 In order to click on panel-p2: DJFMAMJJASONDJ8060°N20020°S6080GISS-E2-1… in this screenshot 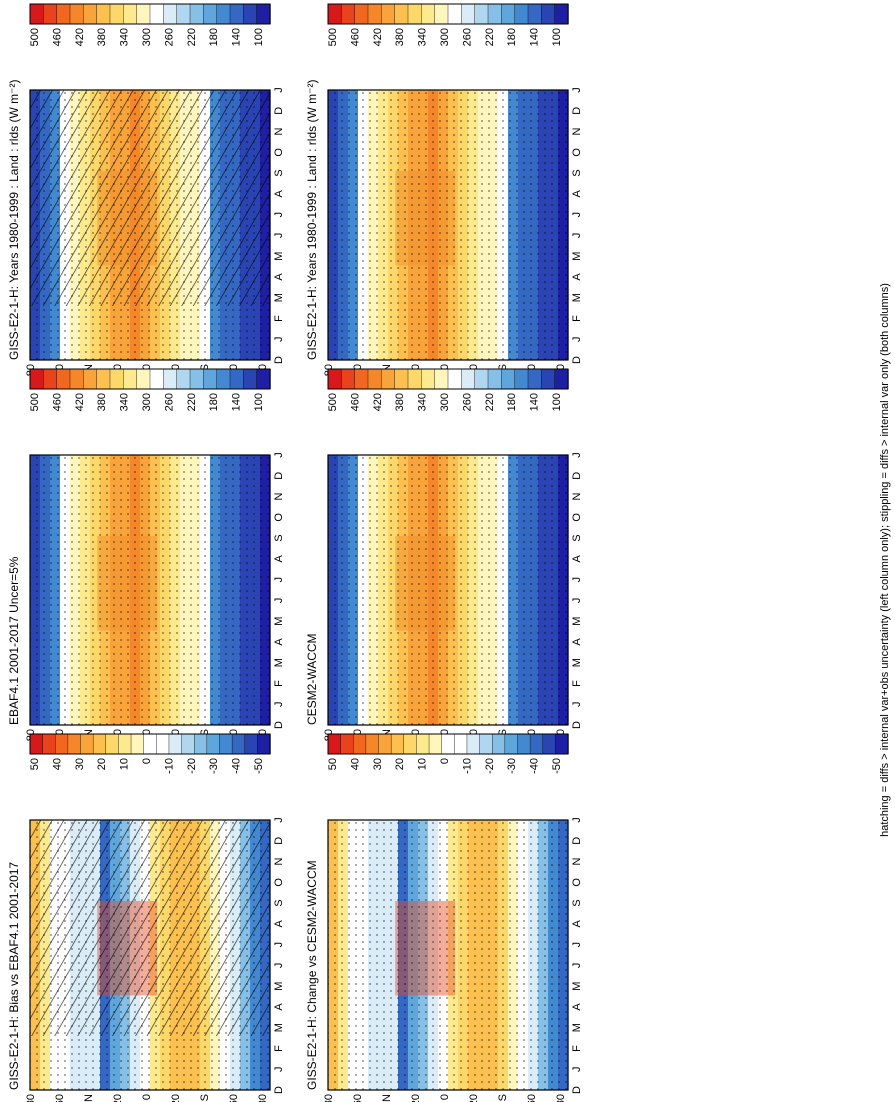, I will do `click(444, 189)`.